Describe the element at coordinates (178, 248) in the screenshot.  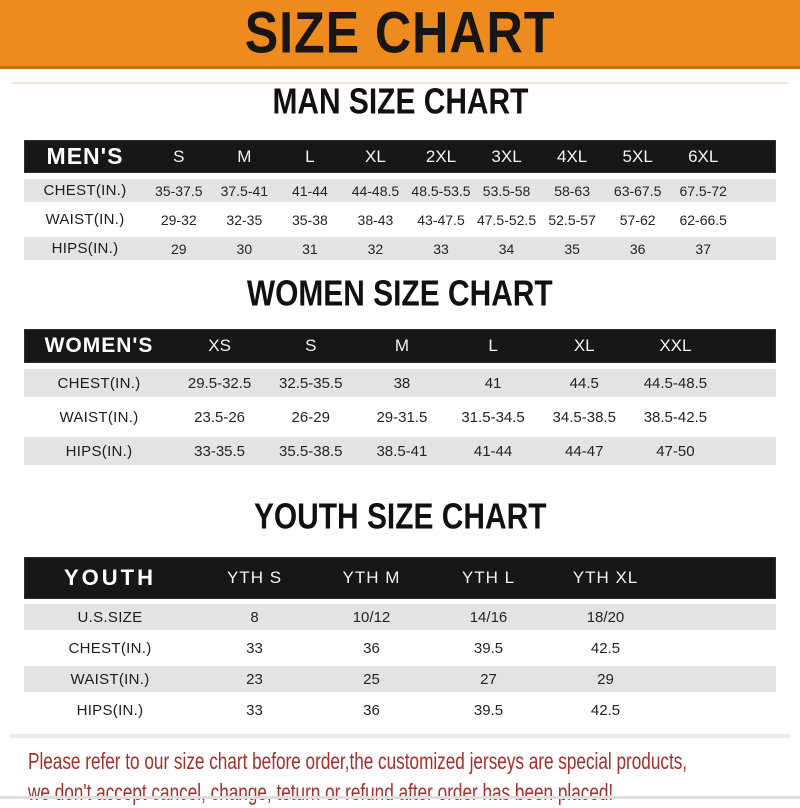
I see `cell-value: 29` at that location.